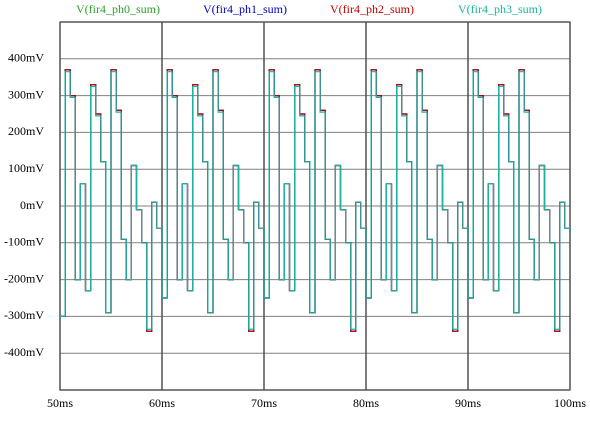 This screenshot has height=425, width=590. What do you see at coordinates (24, 242) in the screenshot?
I see `y-tick-label: -100mV` at bounding box center [24, 242].